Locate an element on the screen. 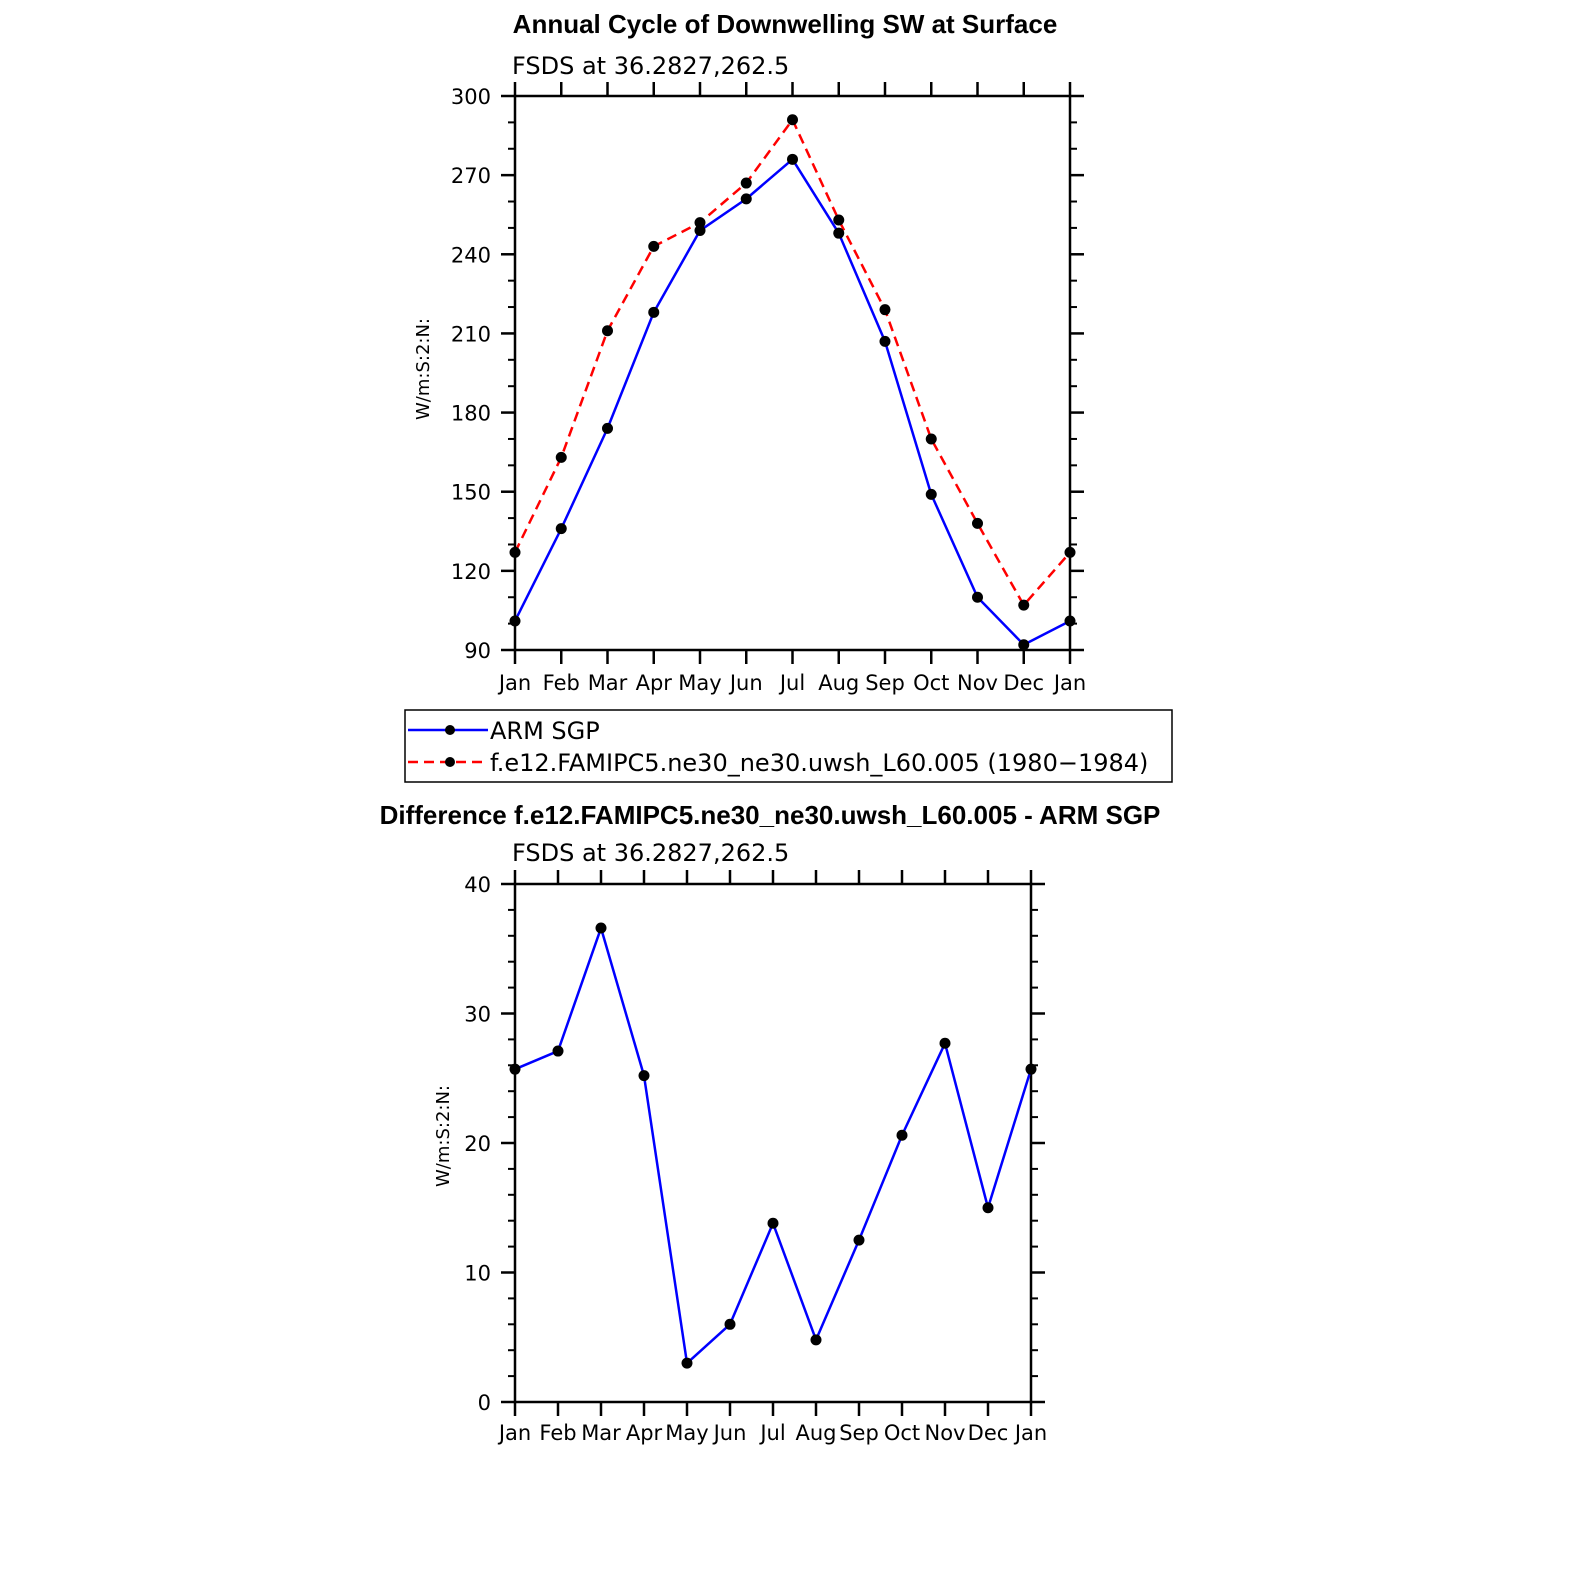 This screenshot has width=1575, height=1575. chart2-xtick-label: Jun is located at coordinates (729, 1433).